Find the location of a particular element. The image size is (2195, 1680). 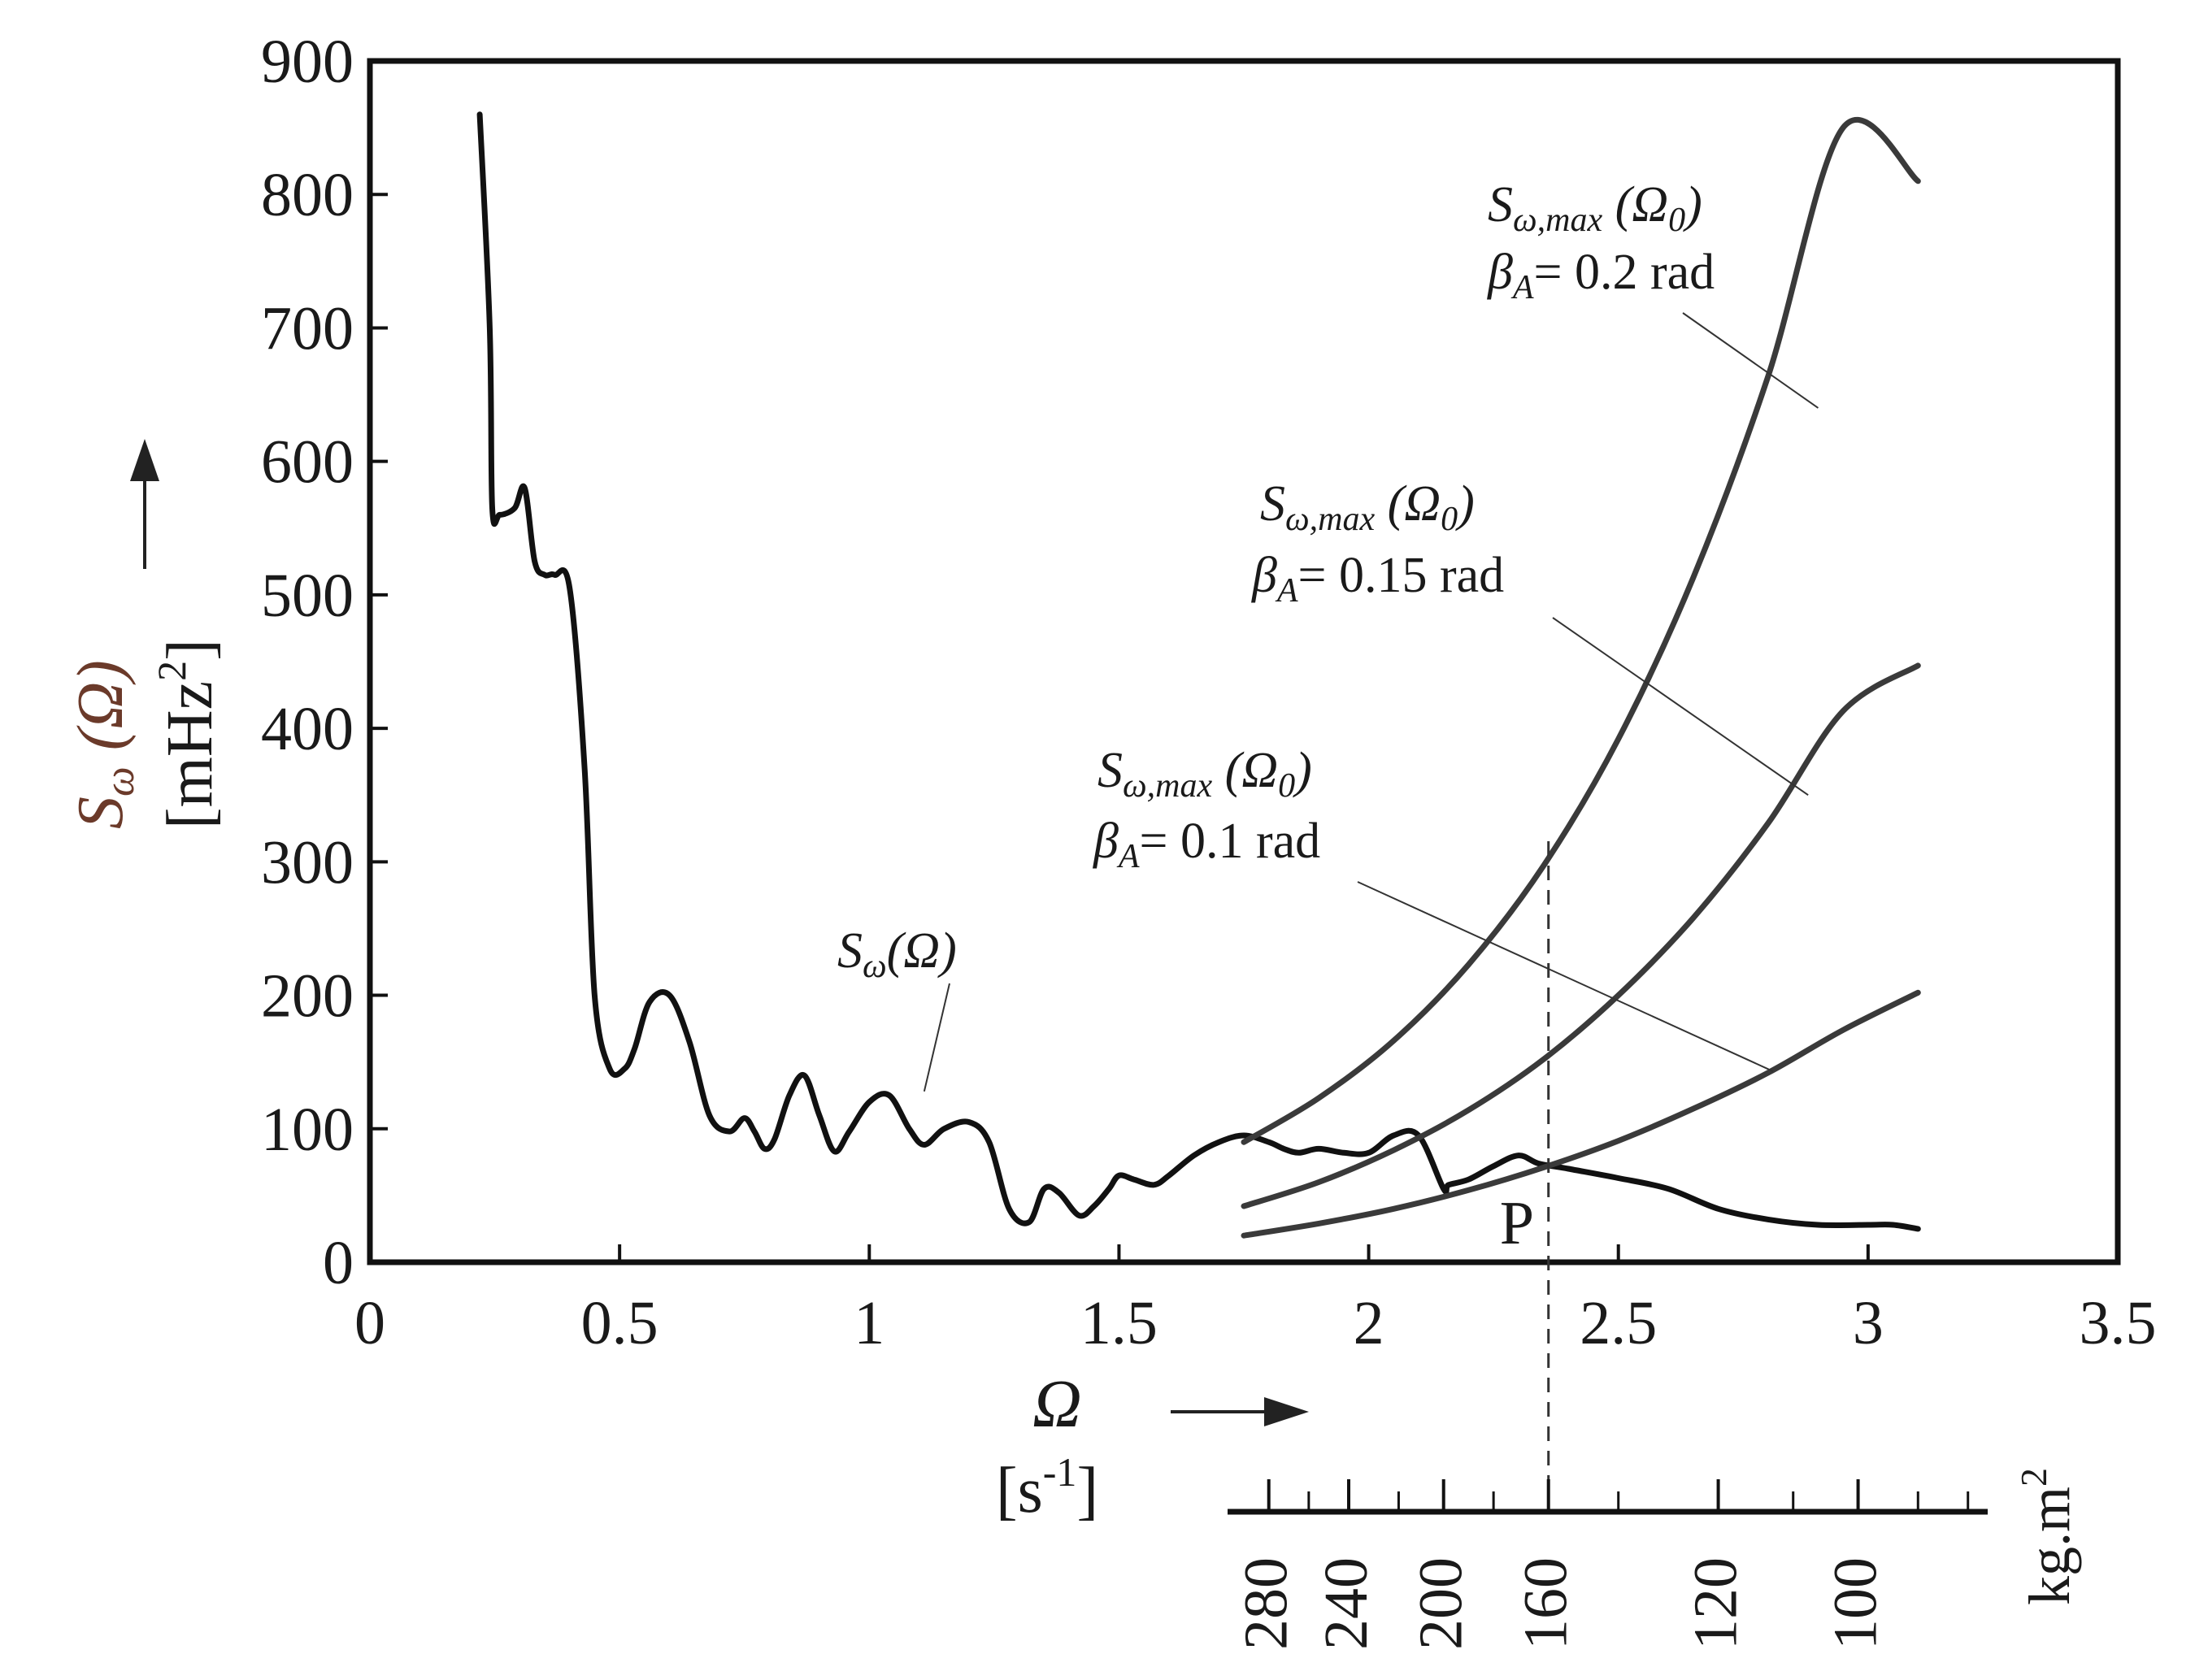

leader-0-1-rad is located at coordinates (1566, 977).